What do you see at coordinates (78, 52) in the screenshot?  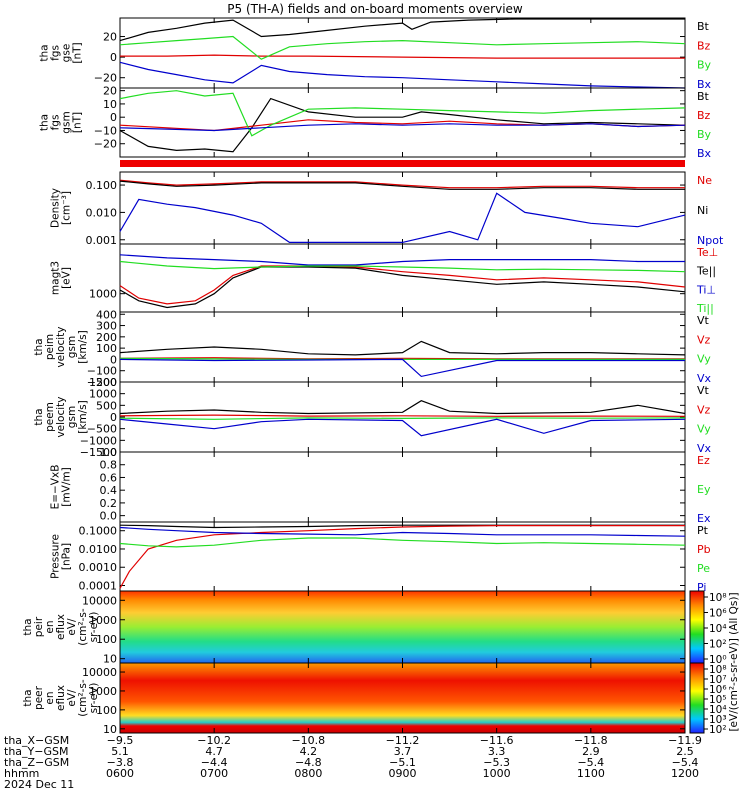 I see `y-axis-label: [nT]` at bounding box center [78, 52].